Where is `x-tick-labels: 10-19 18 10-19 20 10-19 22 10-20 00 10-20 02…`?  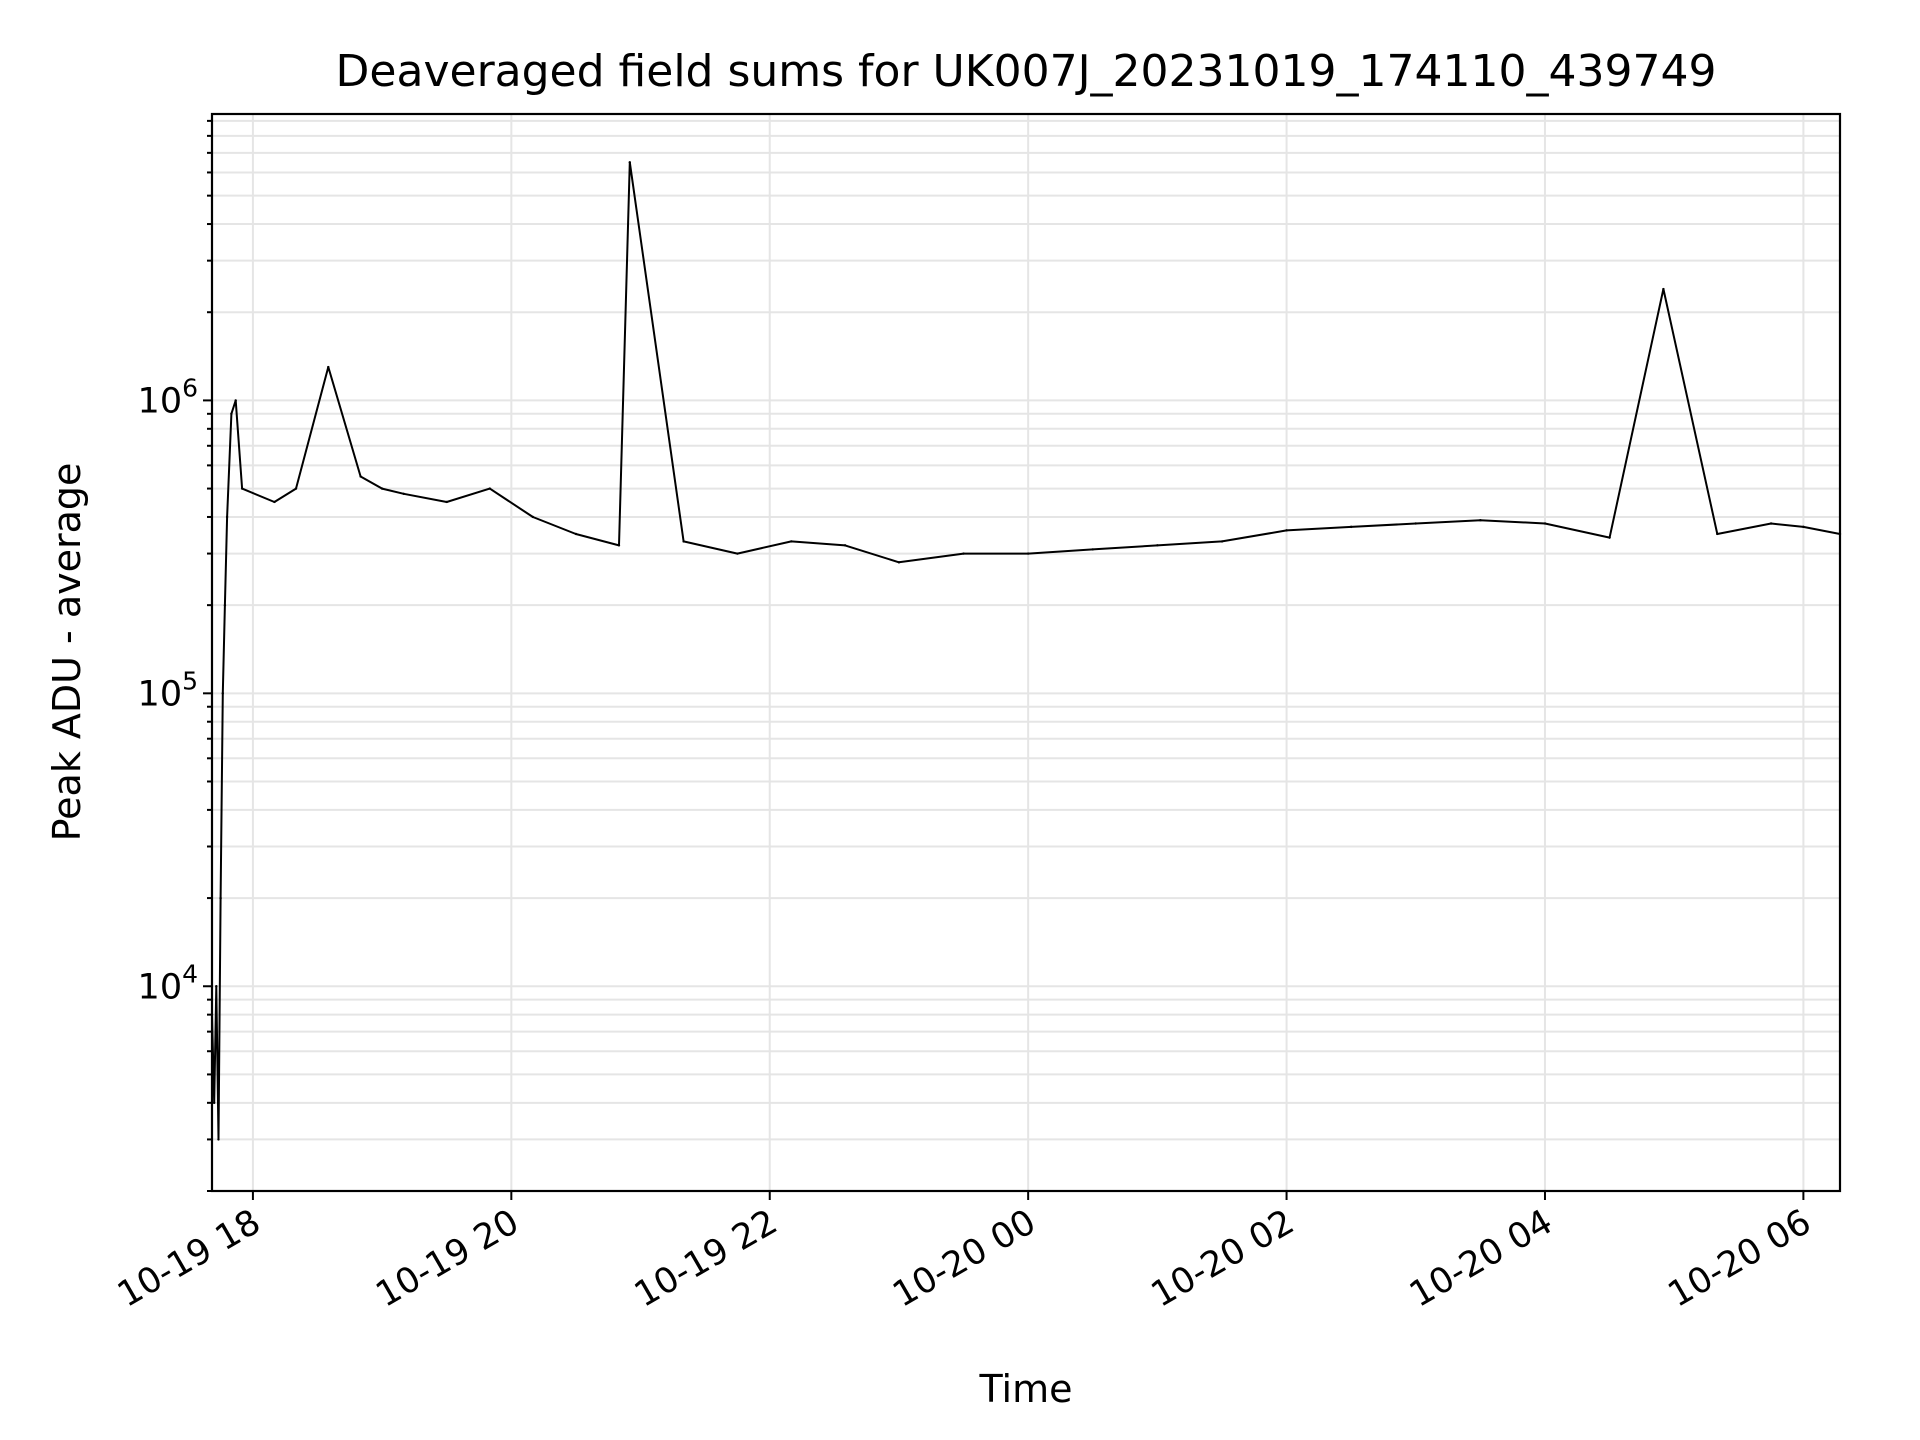 x-tick-labels: 10-19 18 10-19 20 10-19 22 10-20 00 10-20 02… is located at coordinates (964, 1258).